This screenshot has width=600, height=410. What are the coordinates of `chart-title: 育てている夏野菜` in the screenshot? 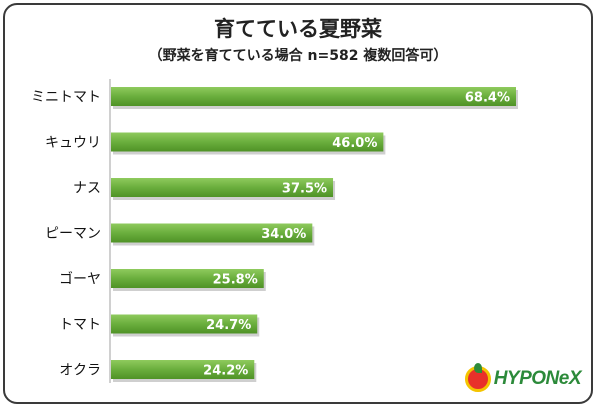 It's located at (298, 29).